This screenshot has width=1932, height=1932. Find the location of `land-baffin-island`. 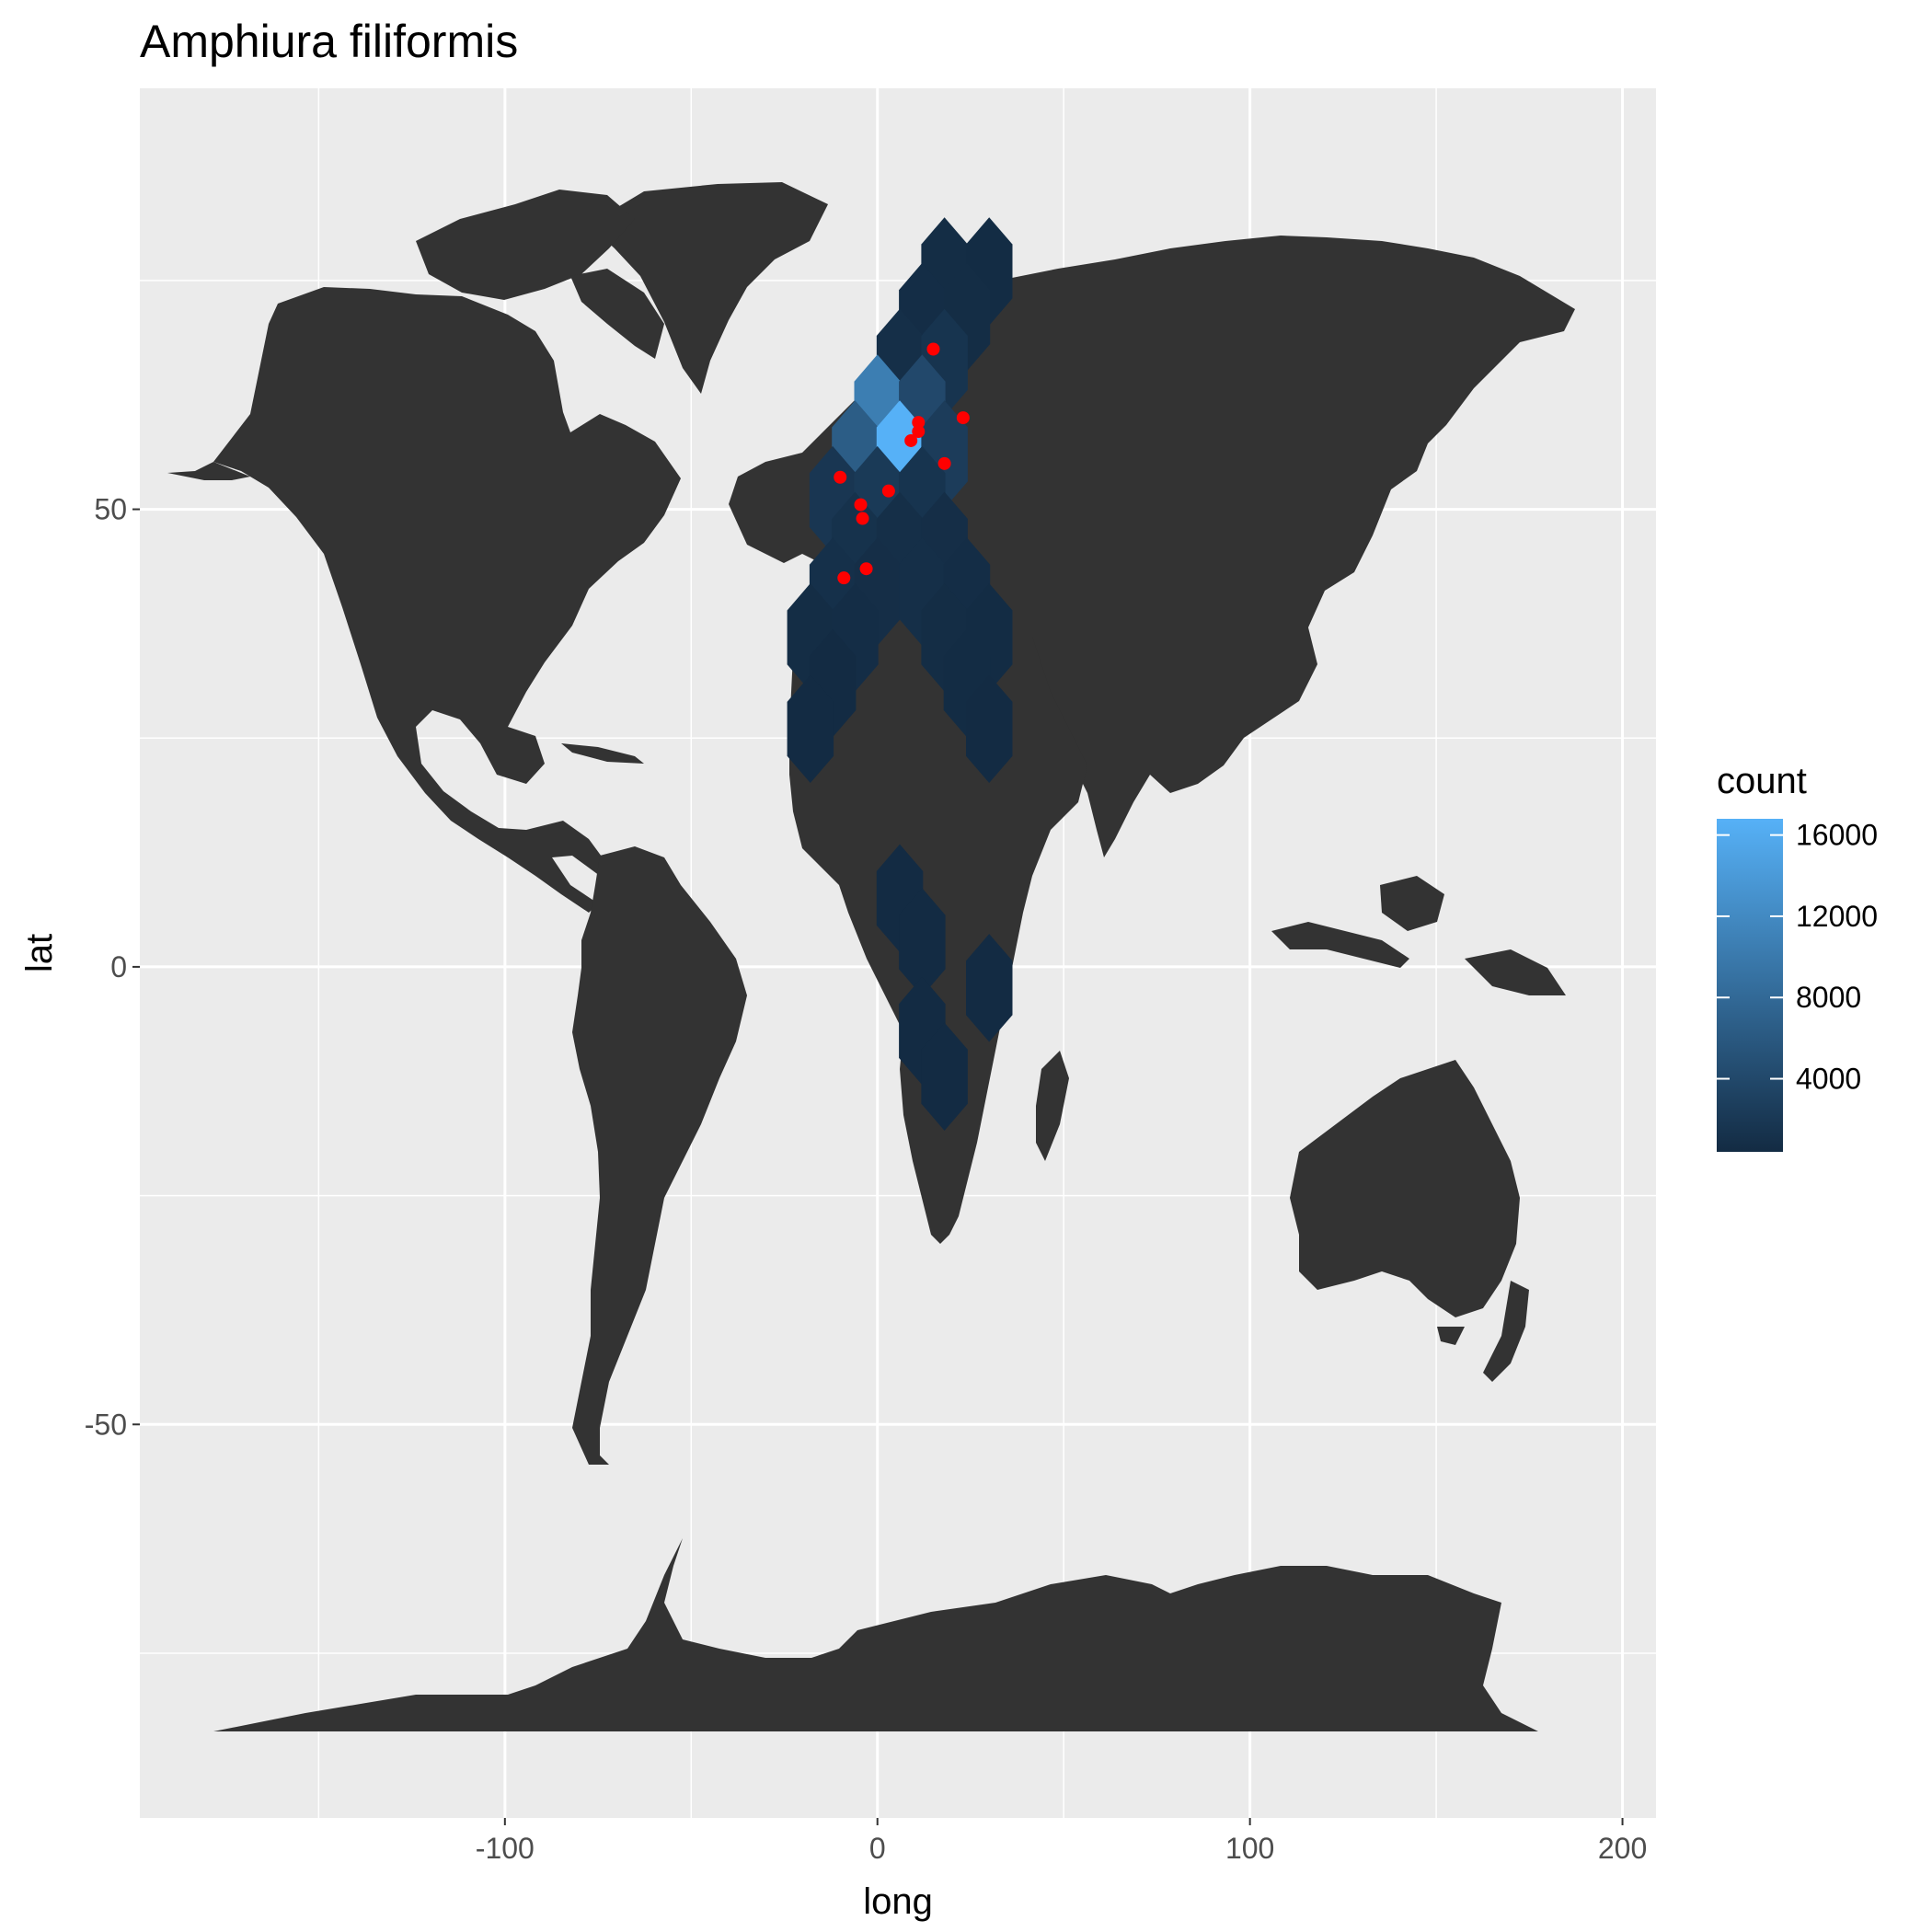

land-baffin-island is located at coordinates (617, 314).